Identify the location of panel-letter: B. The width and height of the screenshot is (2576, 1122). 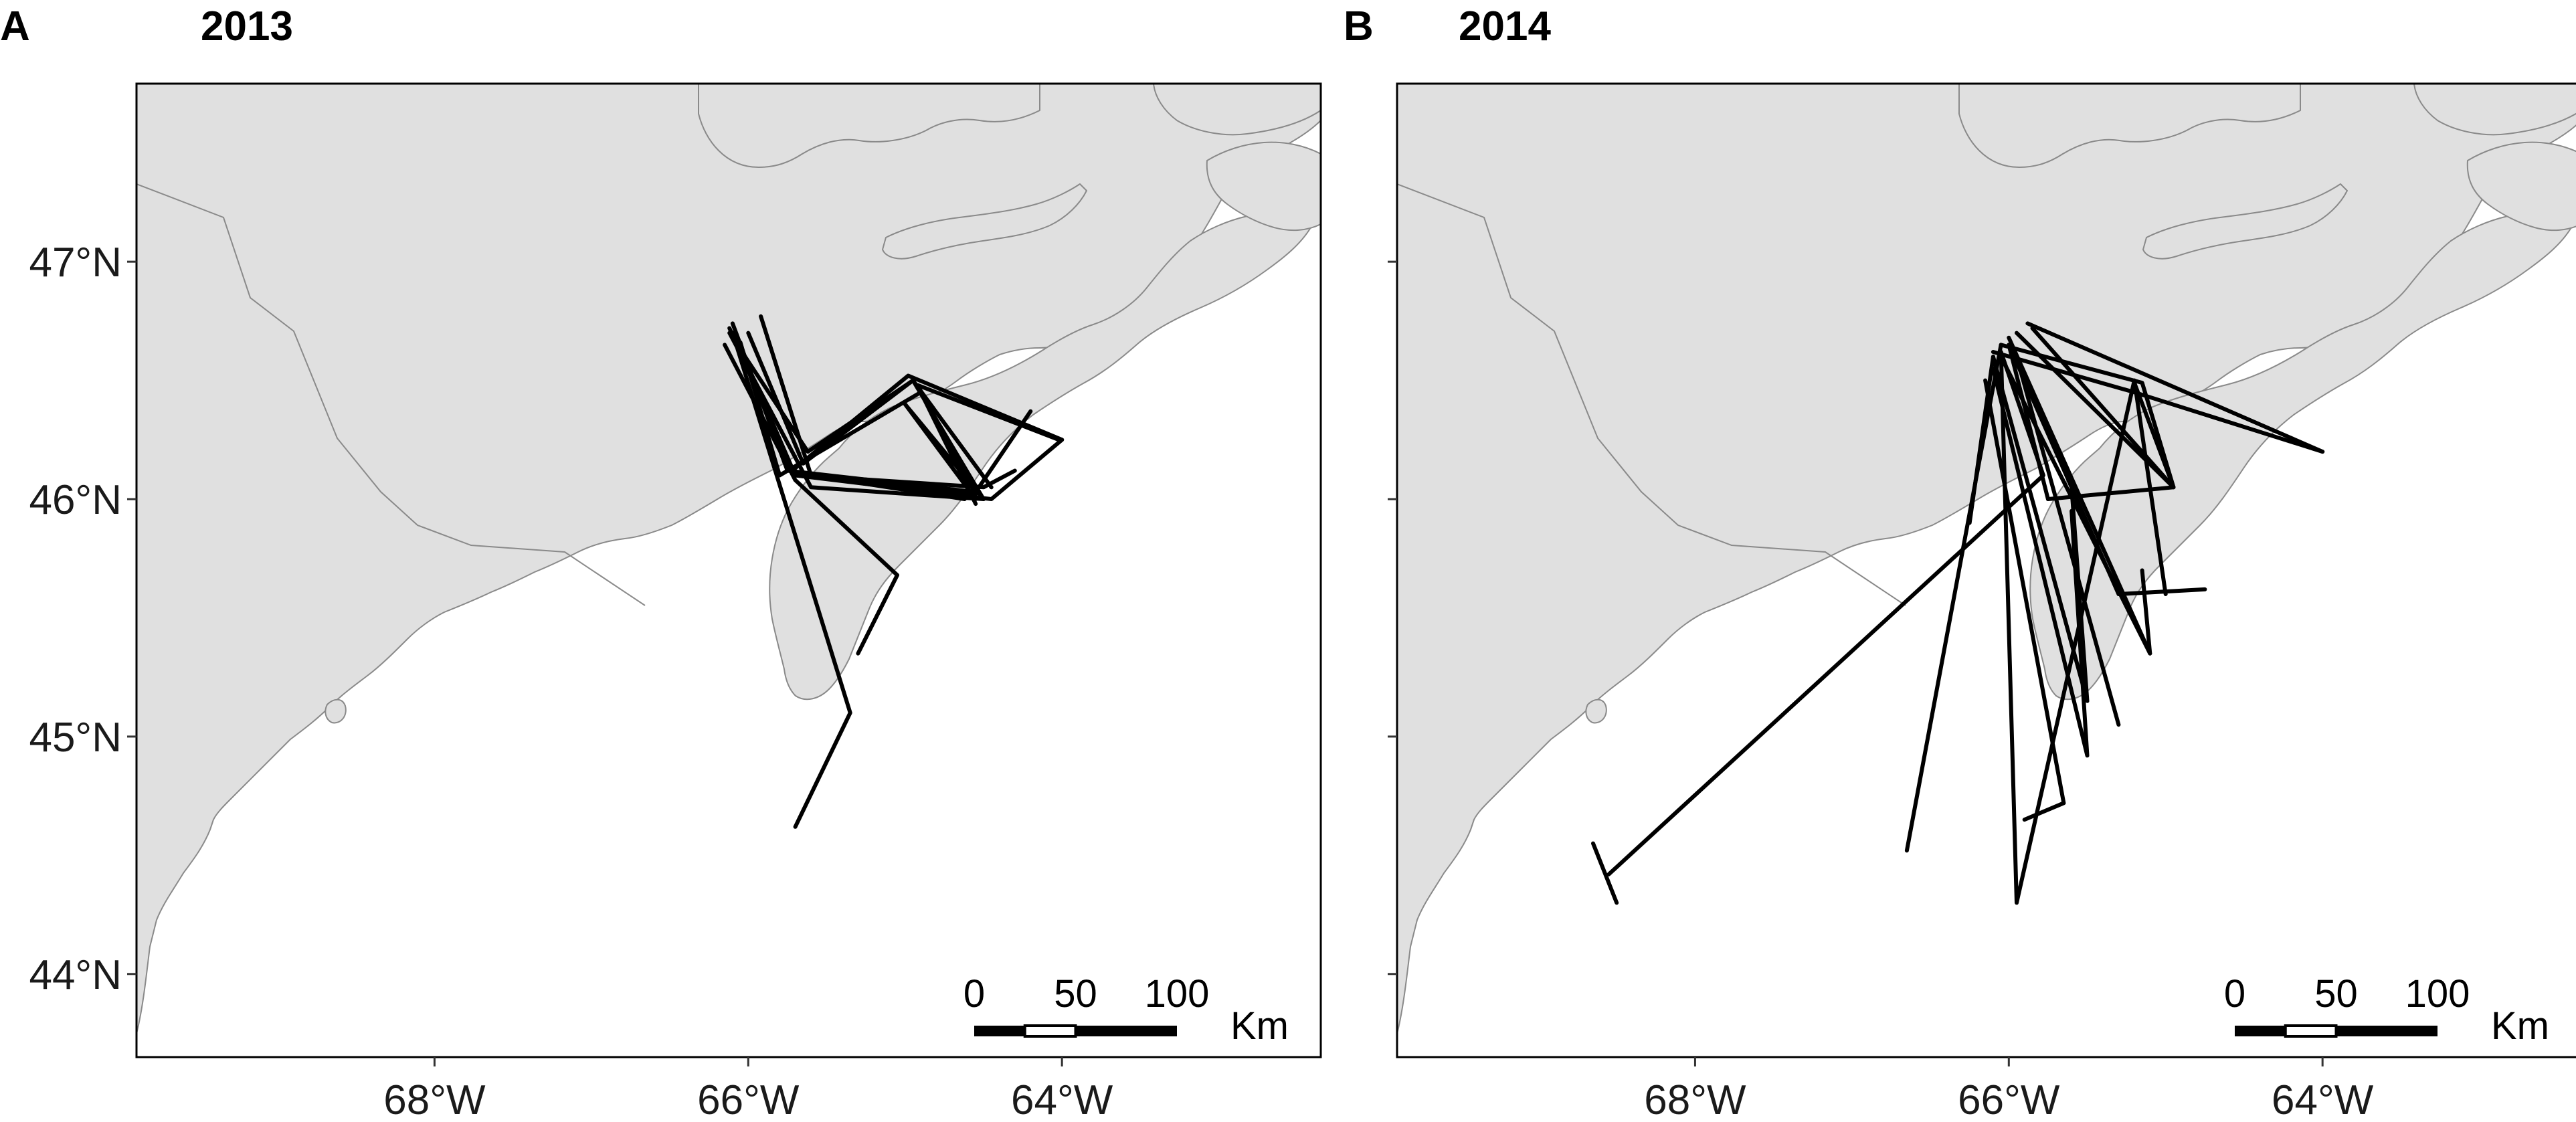
(1359, 27).